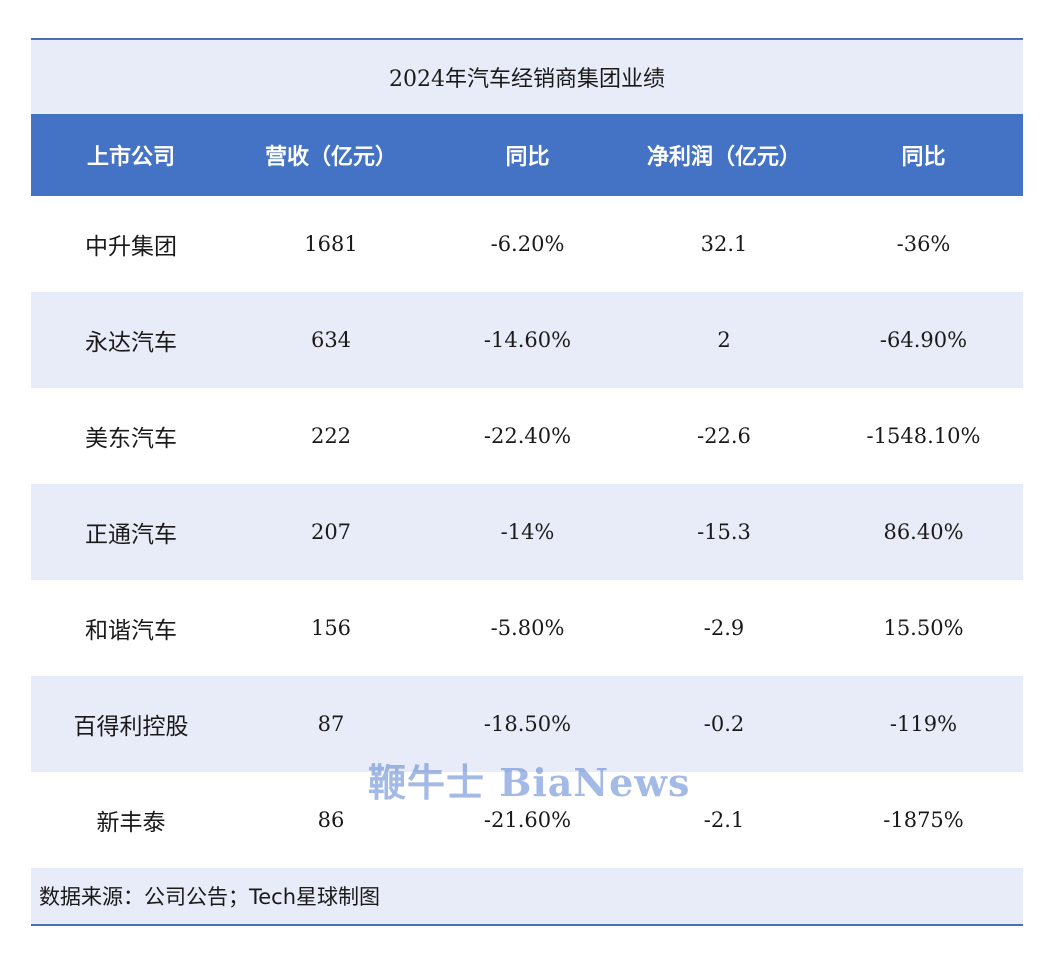 This screenshot has height=970, width=1051. Describe the element at coordinates (724, 628) in the screenshot. I see `net-profit-value: -2.9` at that location.